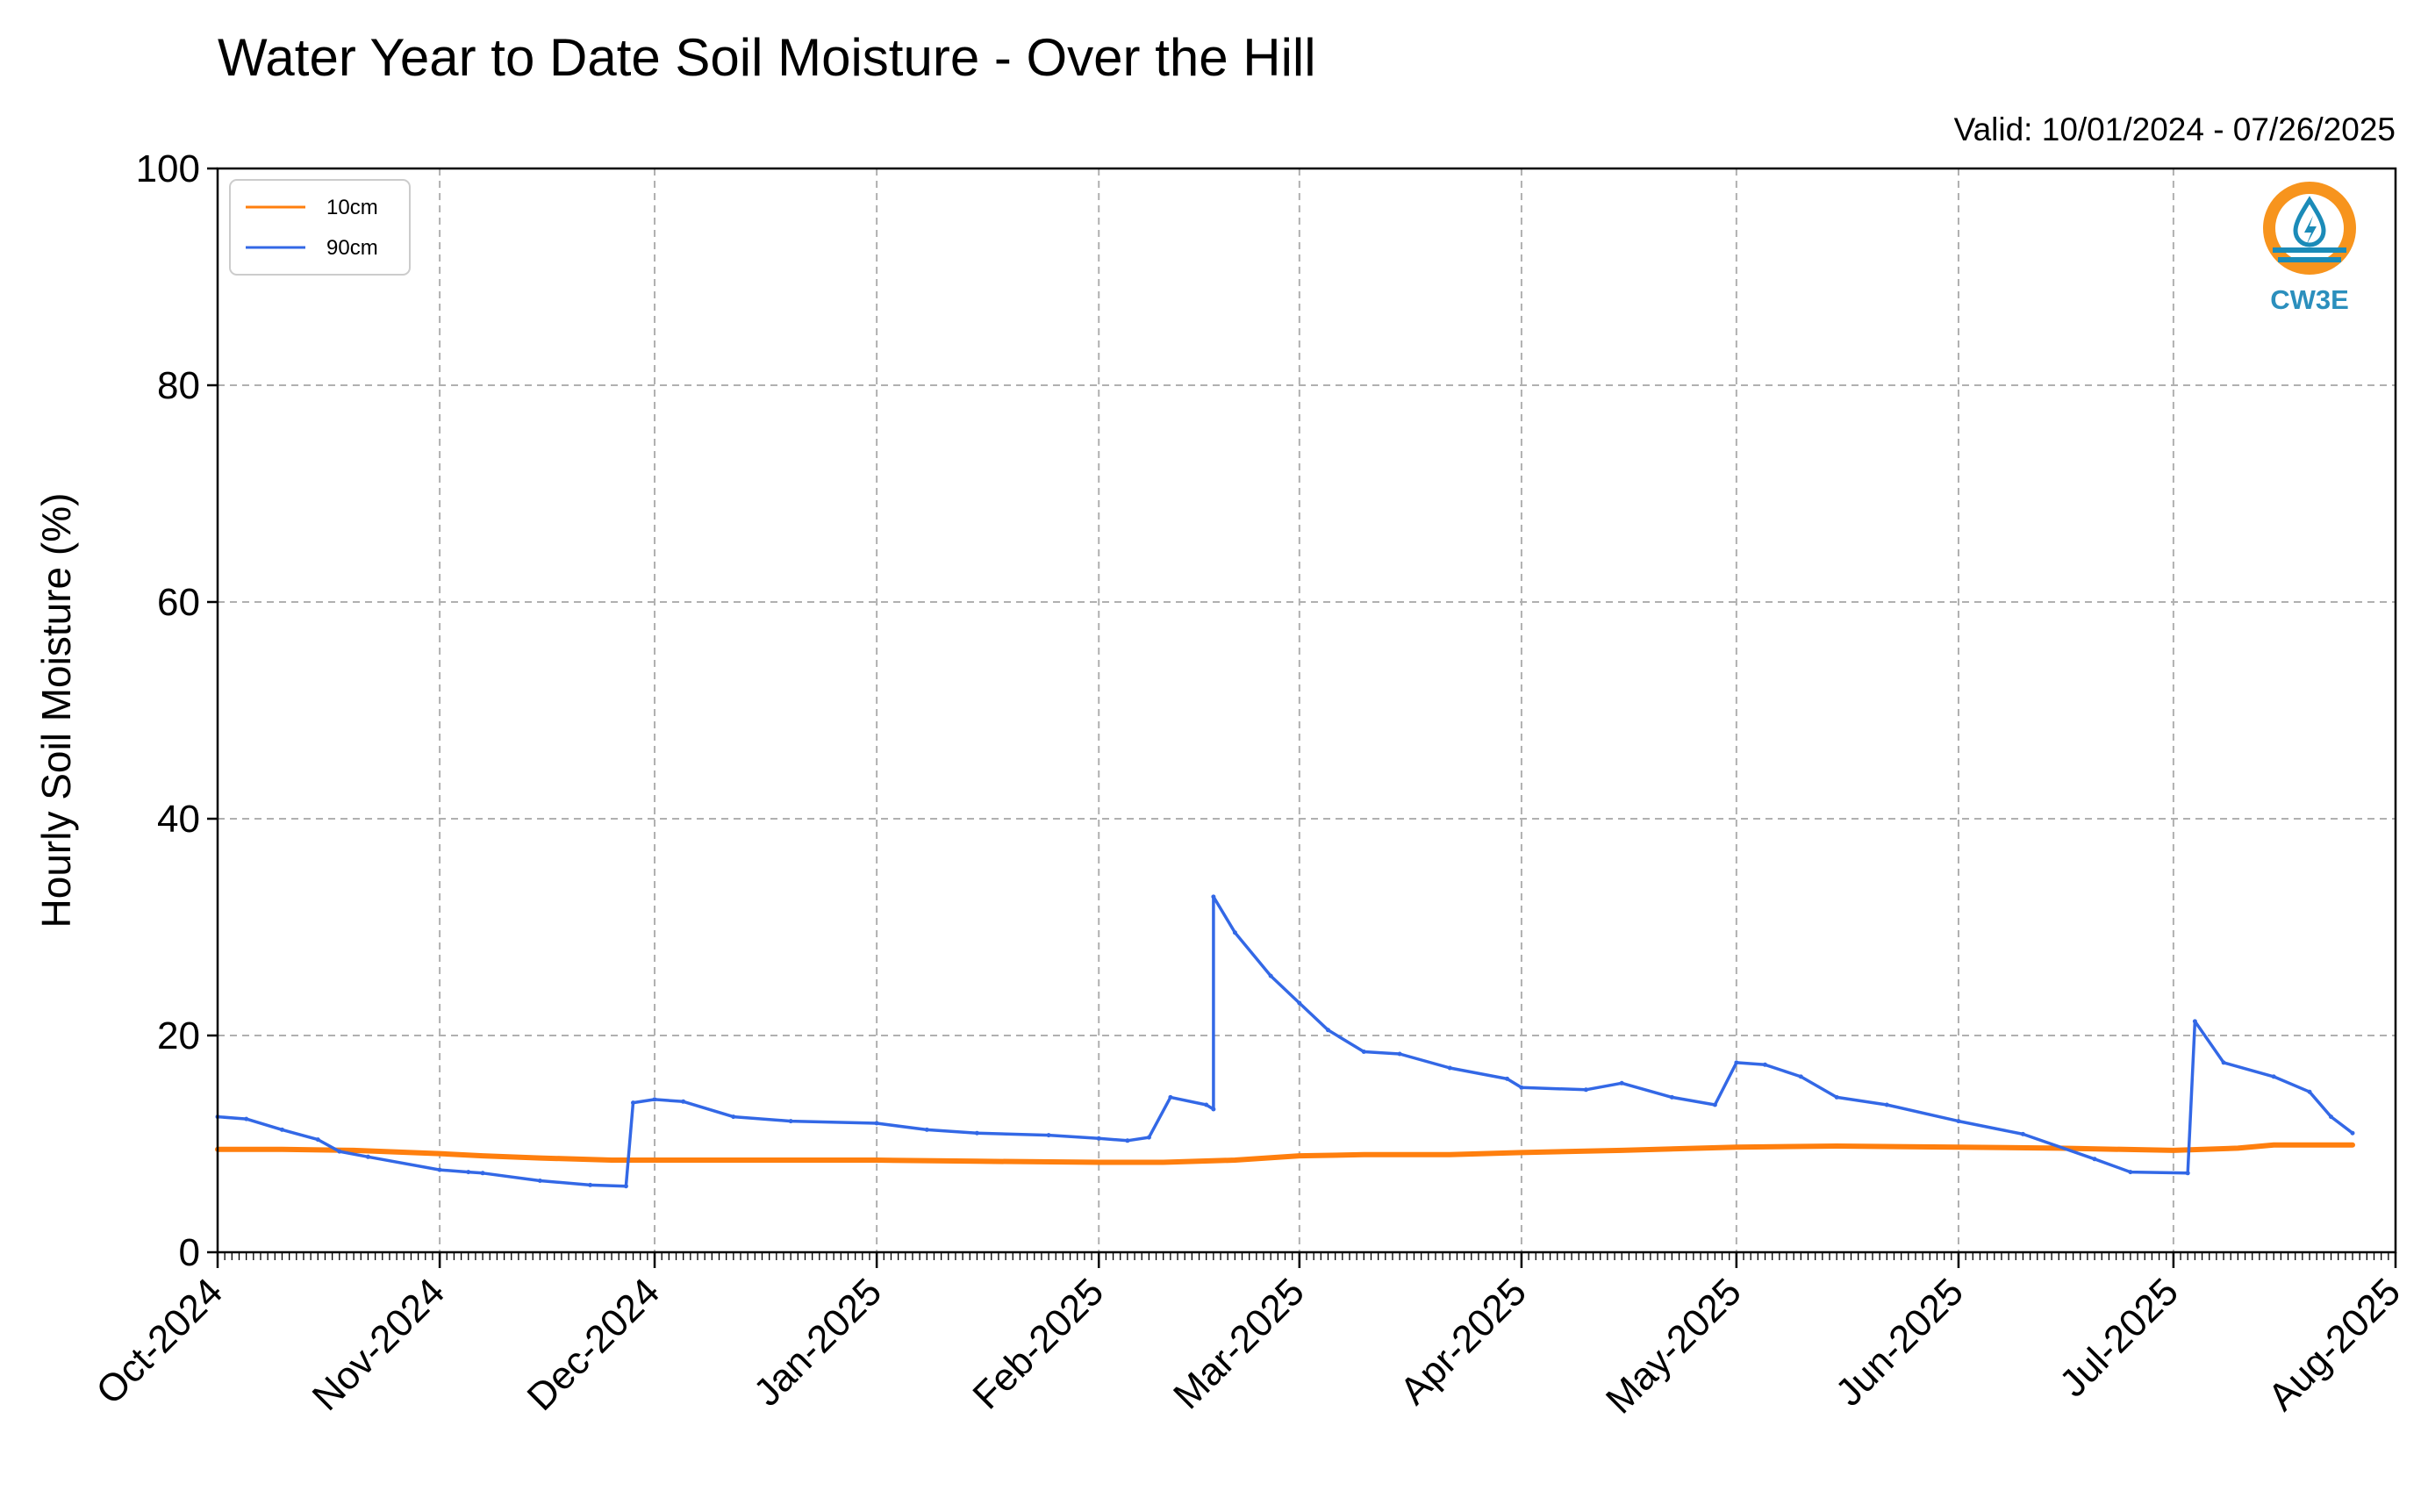 Image resolution: width=2428 pixels, height=1512 pixels. What do you see at coordinates (178, 603) in the screenshot?
I see `y-tick-label: 60` at bounding box center [178, 603].